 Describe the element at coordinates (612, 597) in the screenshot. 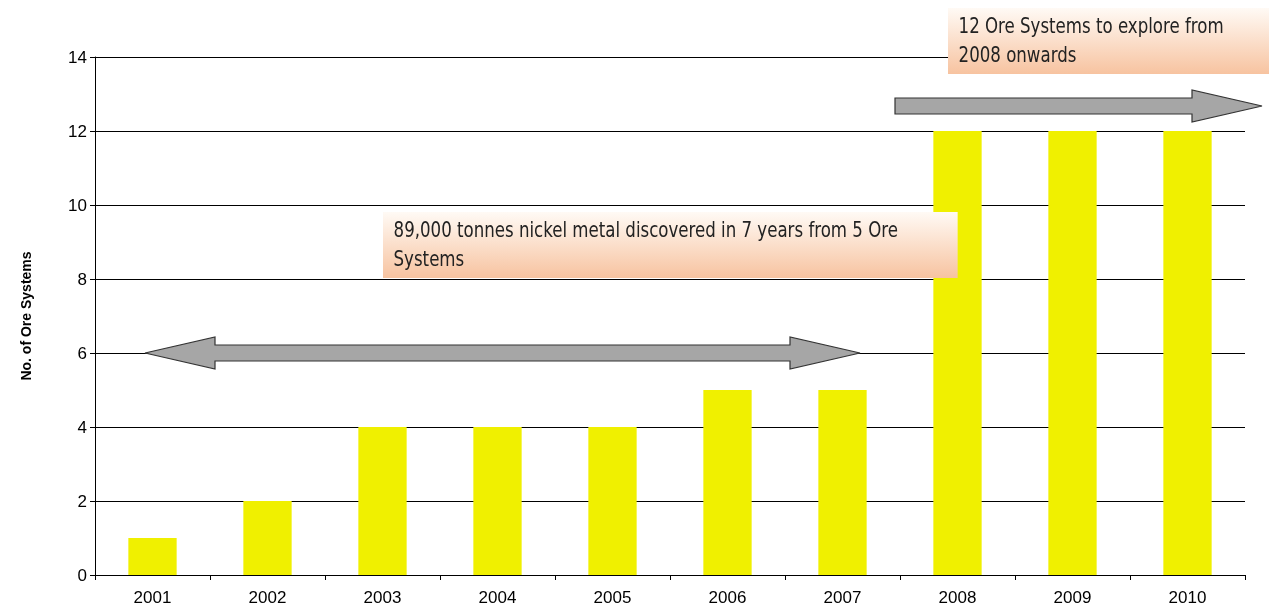

I see `x-tick-label: 2005` at that location.